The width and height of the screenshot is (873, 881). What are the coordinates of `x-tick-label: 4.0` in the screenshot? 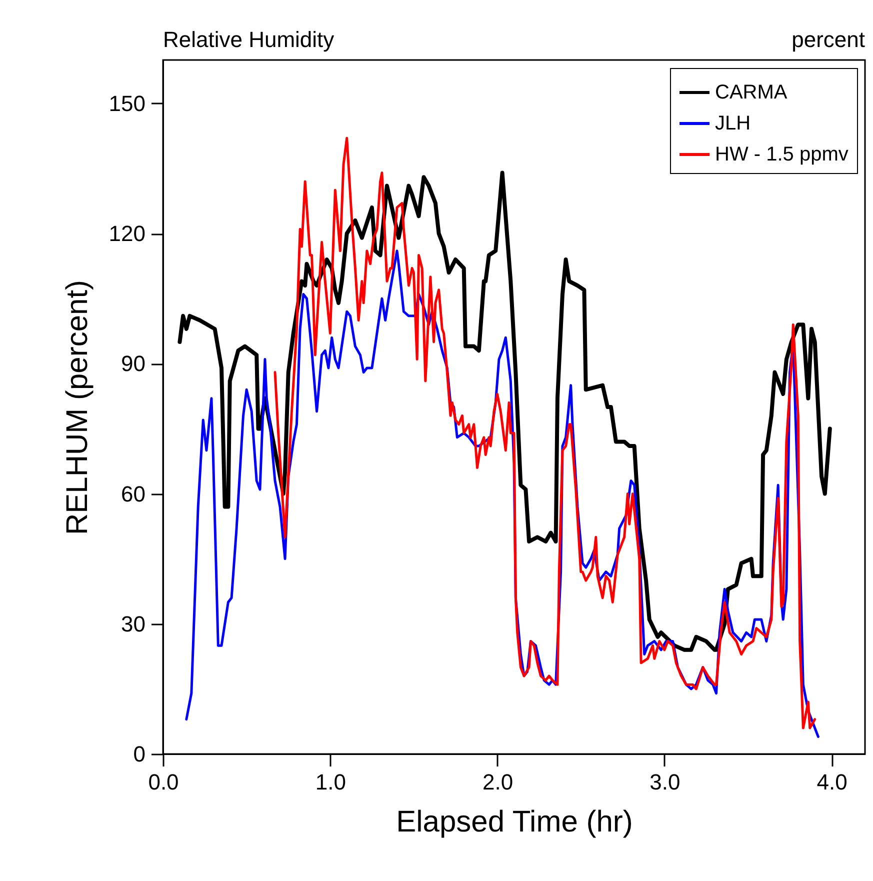 It's located at (832, 782).